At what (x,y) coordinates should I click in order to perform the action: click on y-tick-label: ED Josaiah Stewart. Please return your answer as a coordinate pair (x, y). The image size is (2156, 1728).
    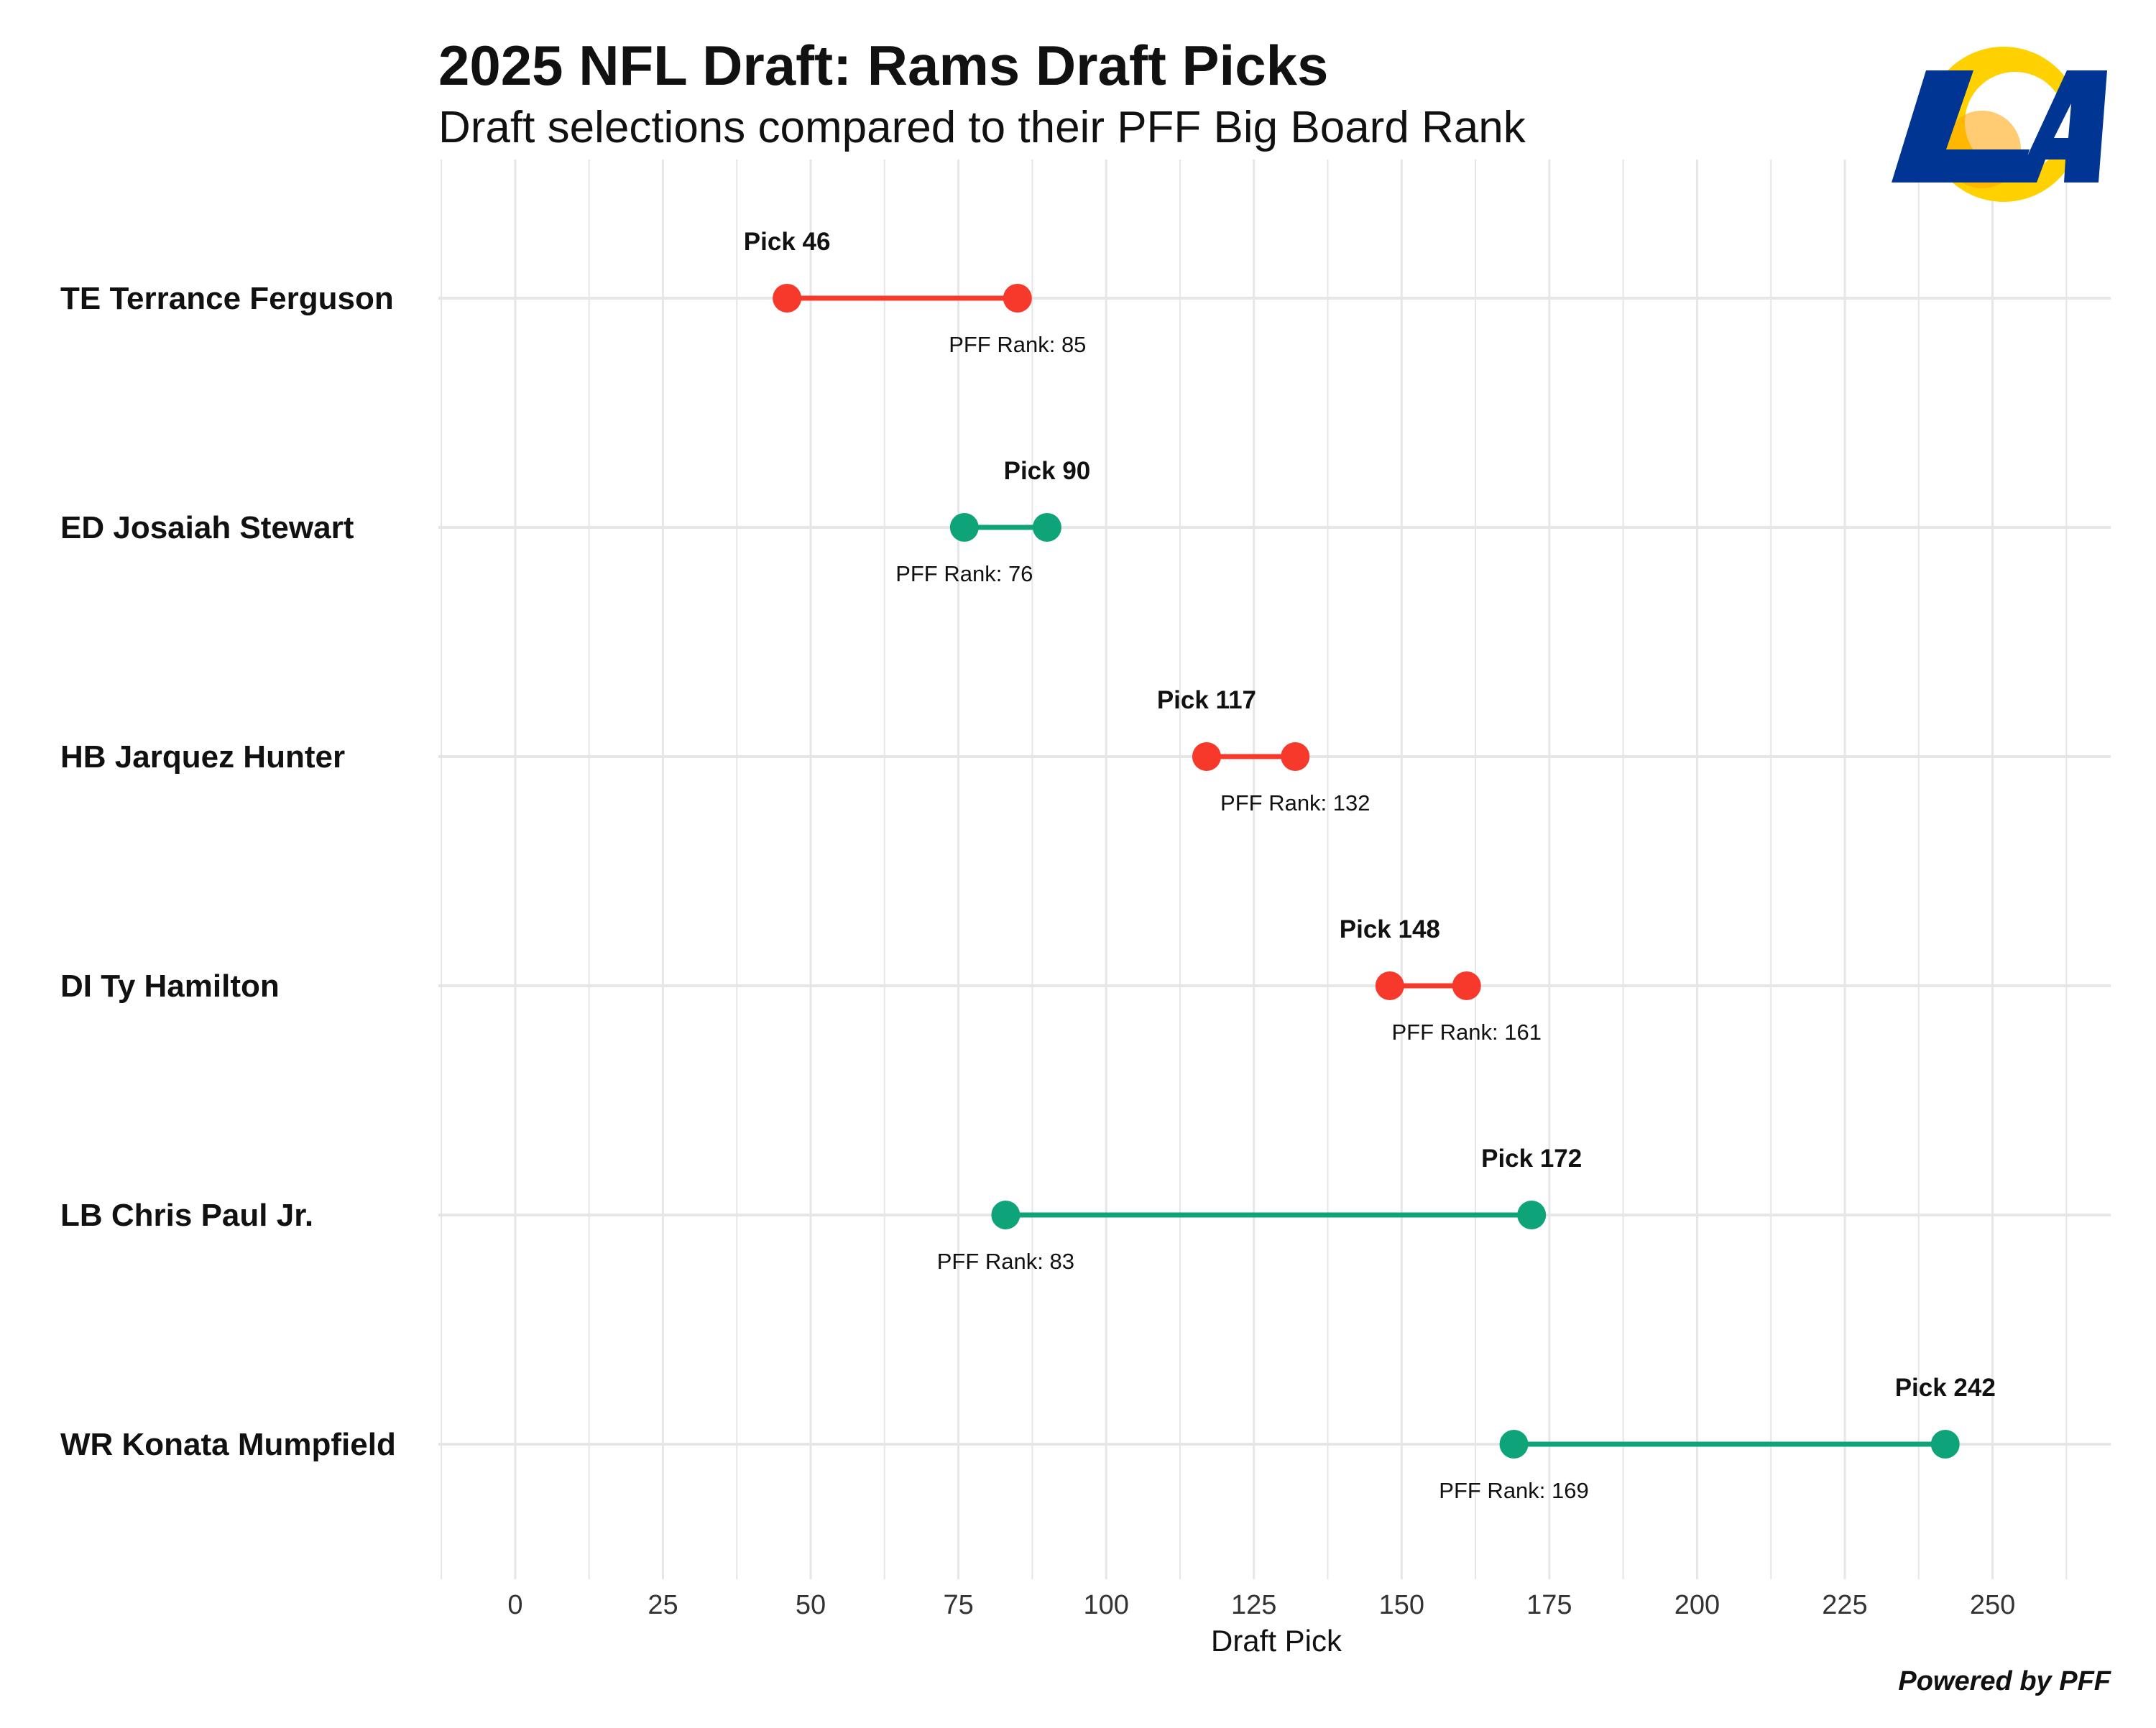
    Looking at the image, I should click on (207, 527).